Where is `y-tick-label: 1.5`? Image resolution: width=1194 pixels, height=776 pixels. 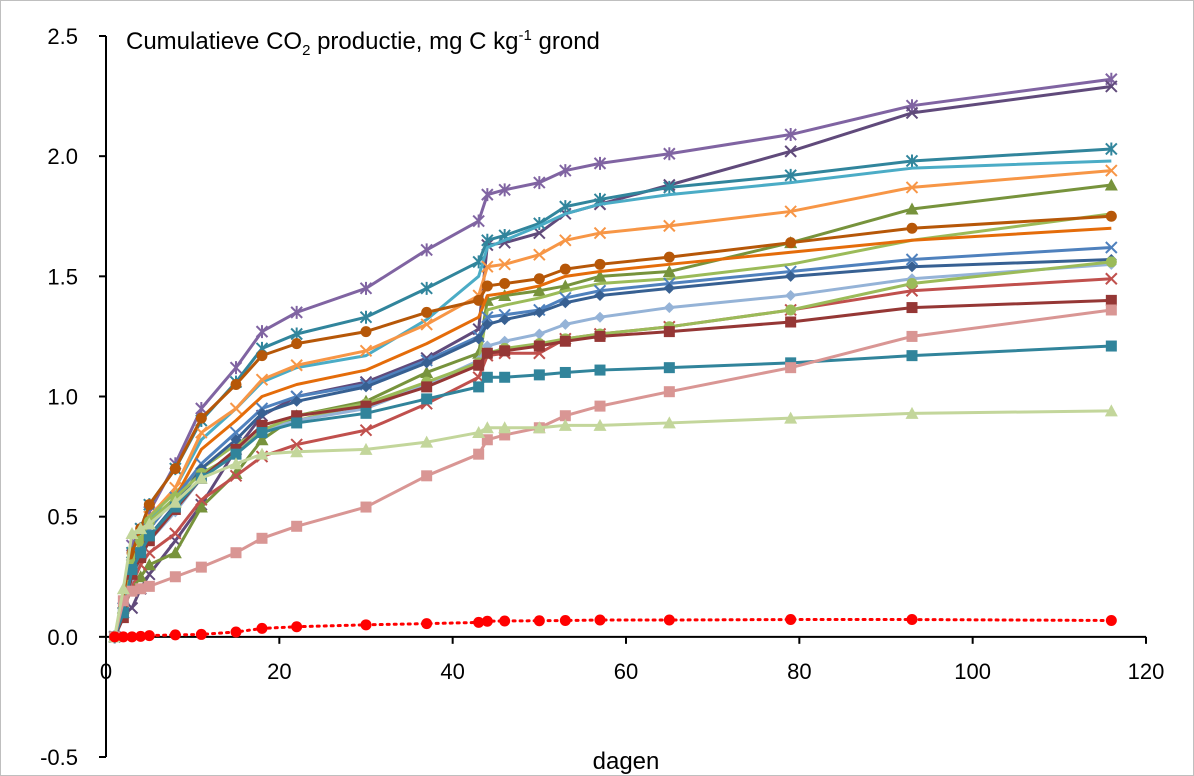 y-tick-label: 1.5 is located at coordinates (62, 276).